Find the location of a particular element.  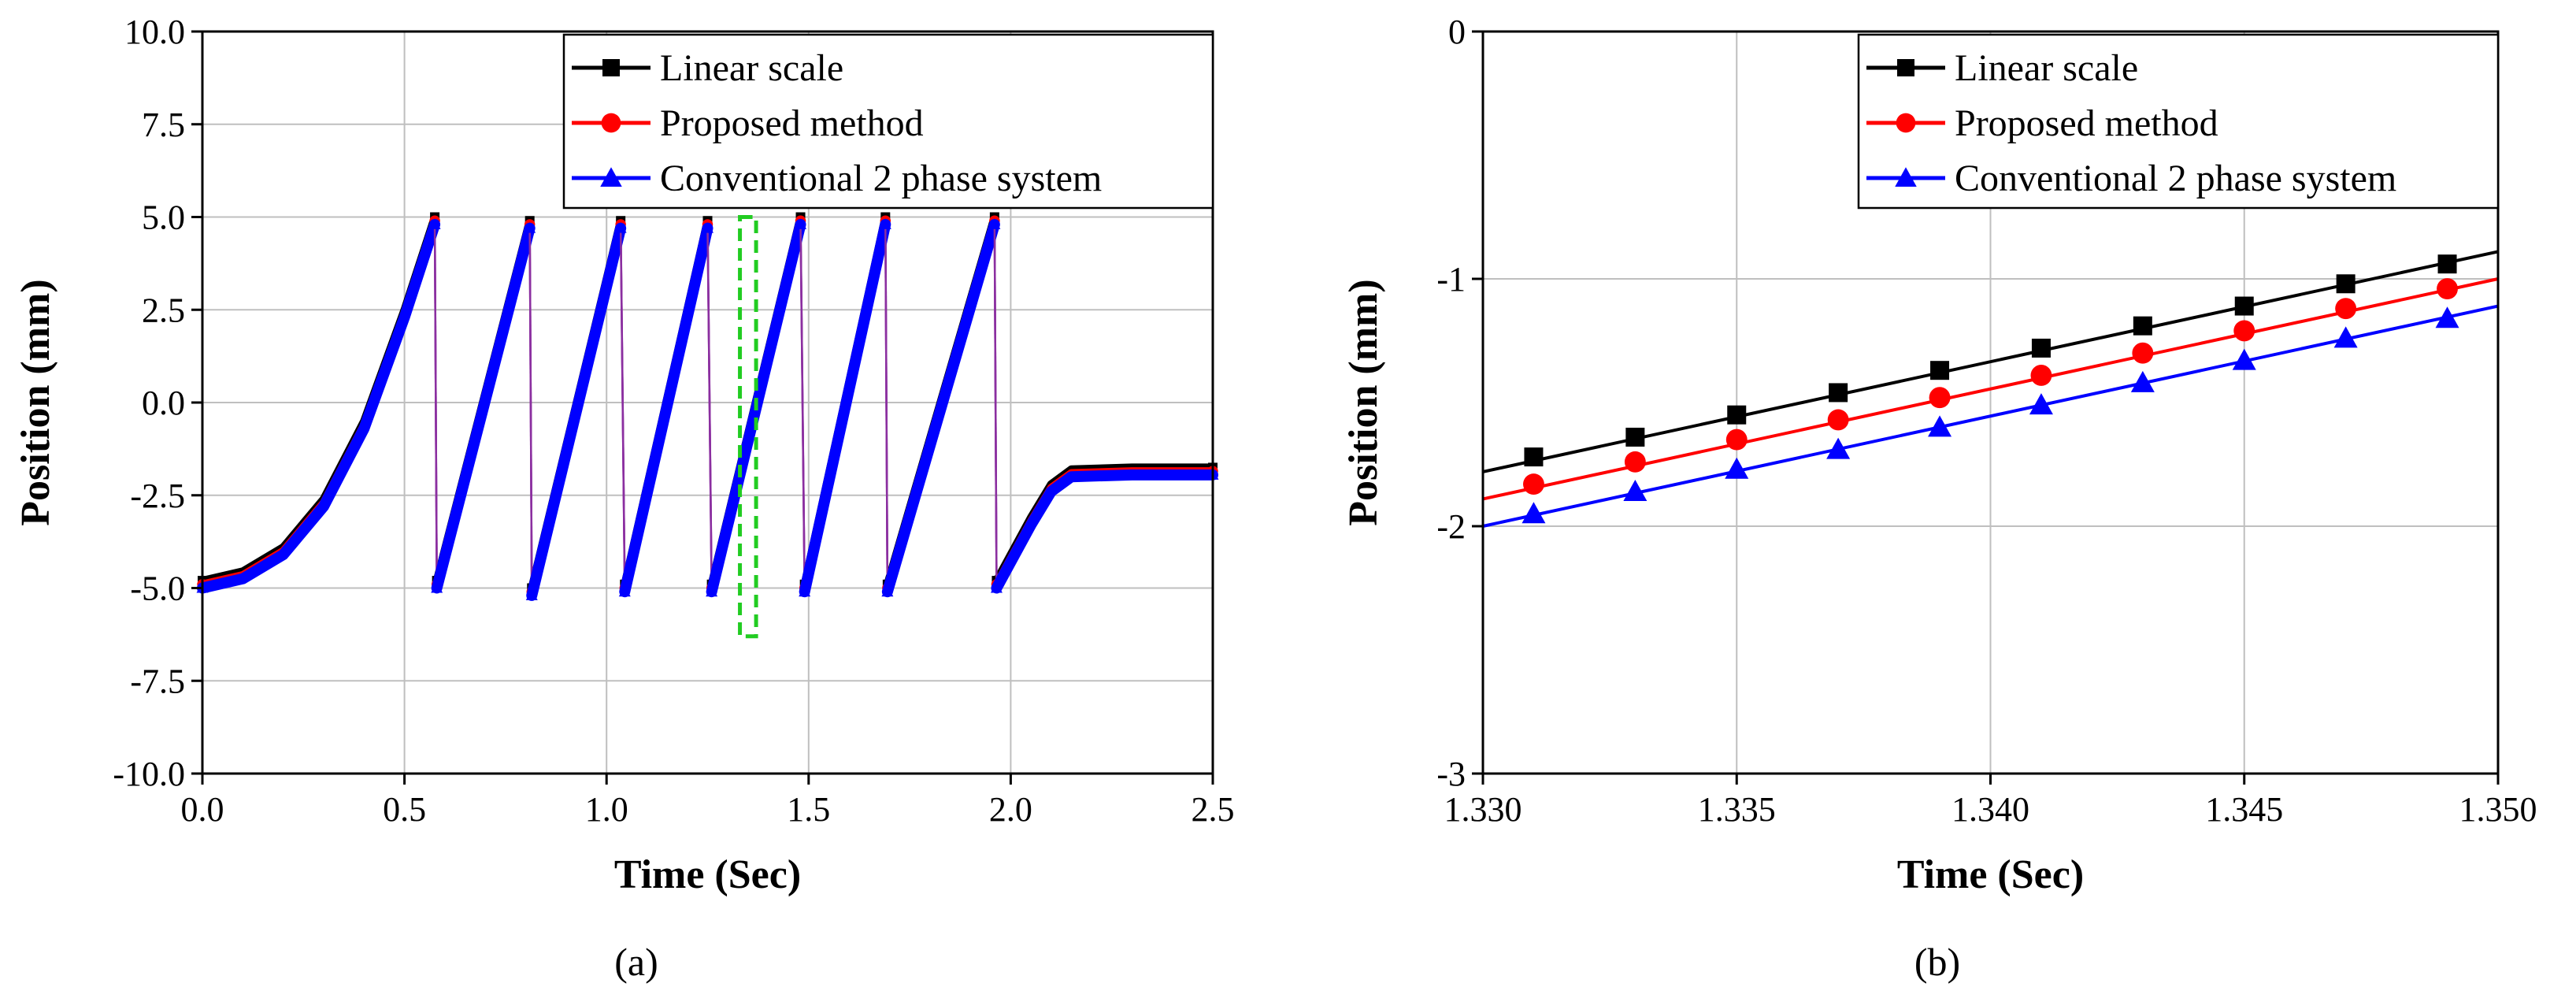

x-tick-label: 0.0 is located at coordinates (202, 809).